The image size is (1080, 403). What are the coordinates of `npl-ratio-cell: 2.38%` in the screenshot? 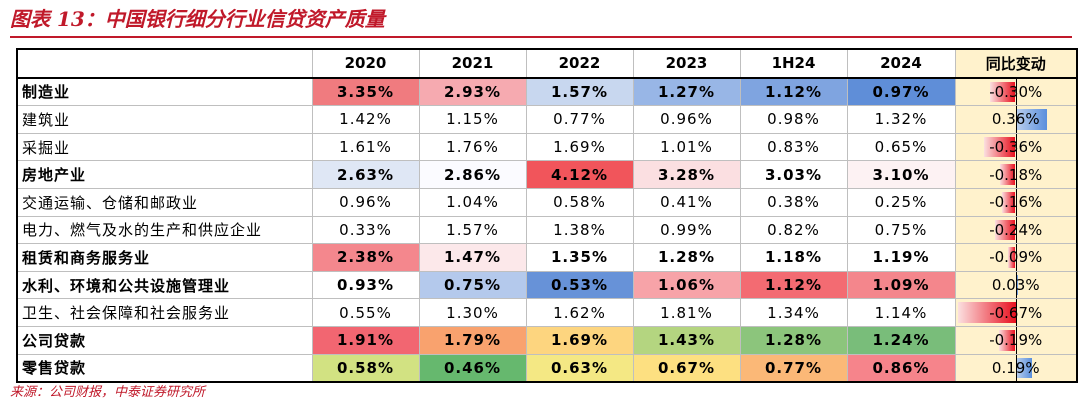 It's located at (365, 257).